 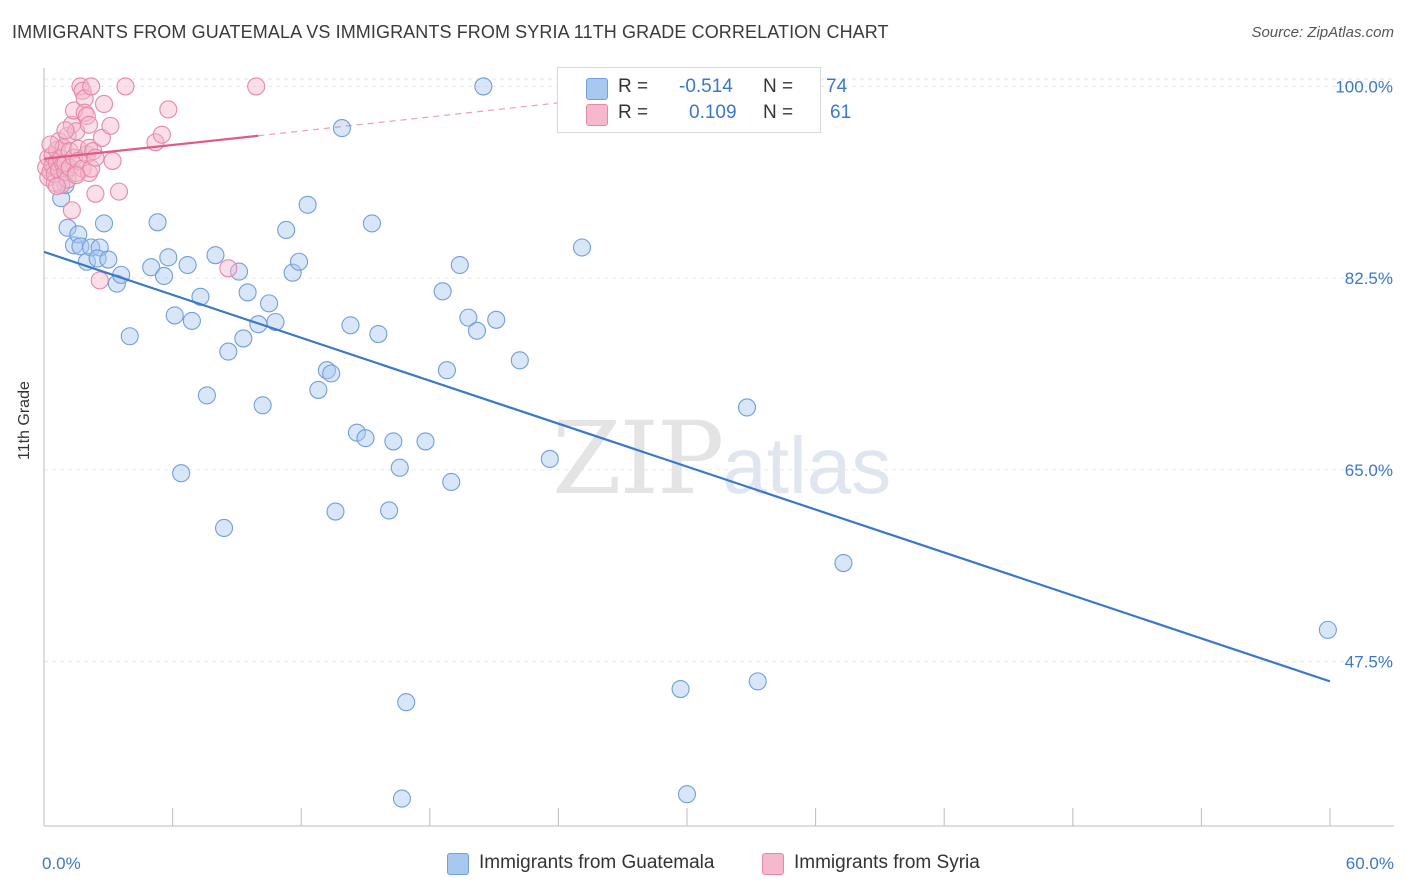 What do you see at coordinates (151, 147) in the screenshot?
I see `trendline-syria` at bounding box center [151, 147].